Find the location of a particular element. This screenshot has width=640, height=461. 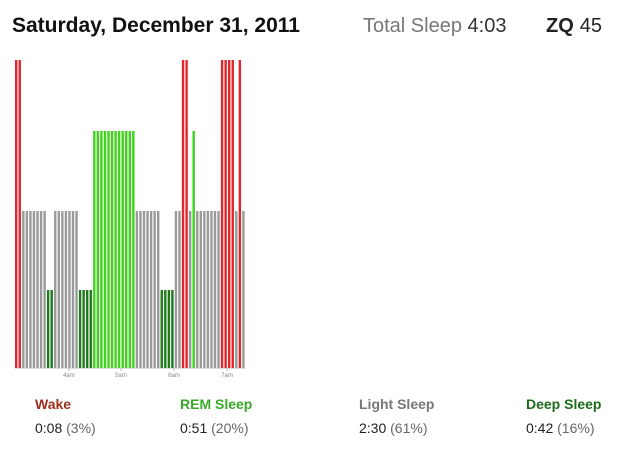

legend-deep-stat: 0:42 (16%) is located at coordinates (583, 428).